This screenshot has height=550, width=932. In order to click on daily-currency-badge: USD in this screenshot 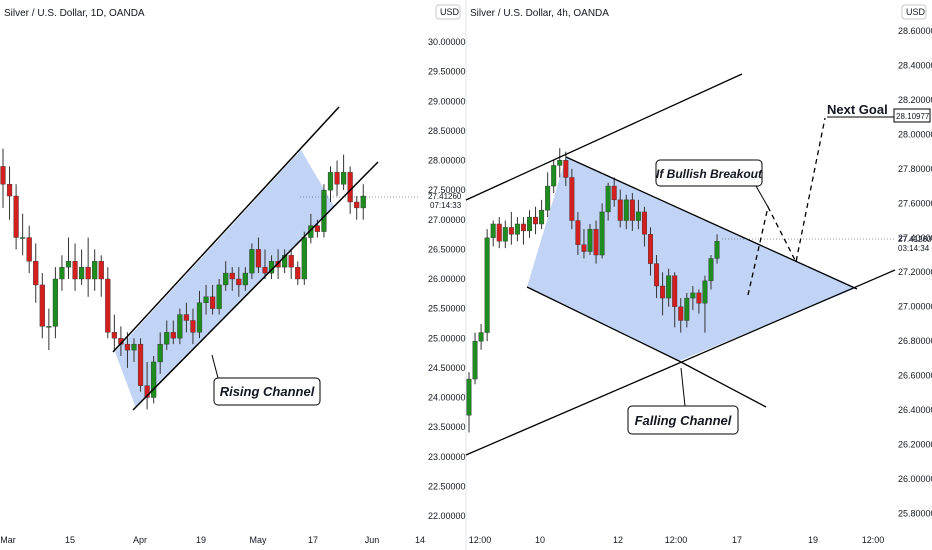, I will do `click(448, 12)`.